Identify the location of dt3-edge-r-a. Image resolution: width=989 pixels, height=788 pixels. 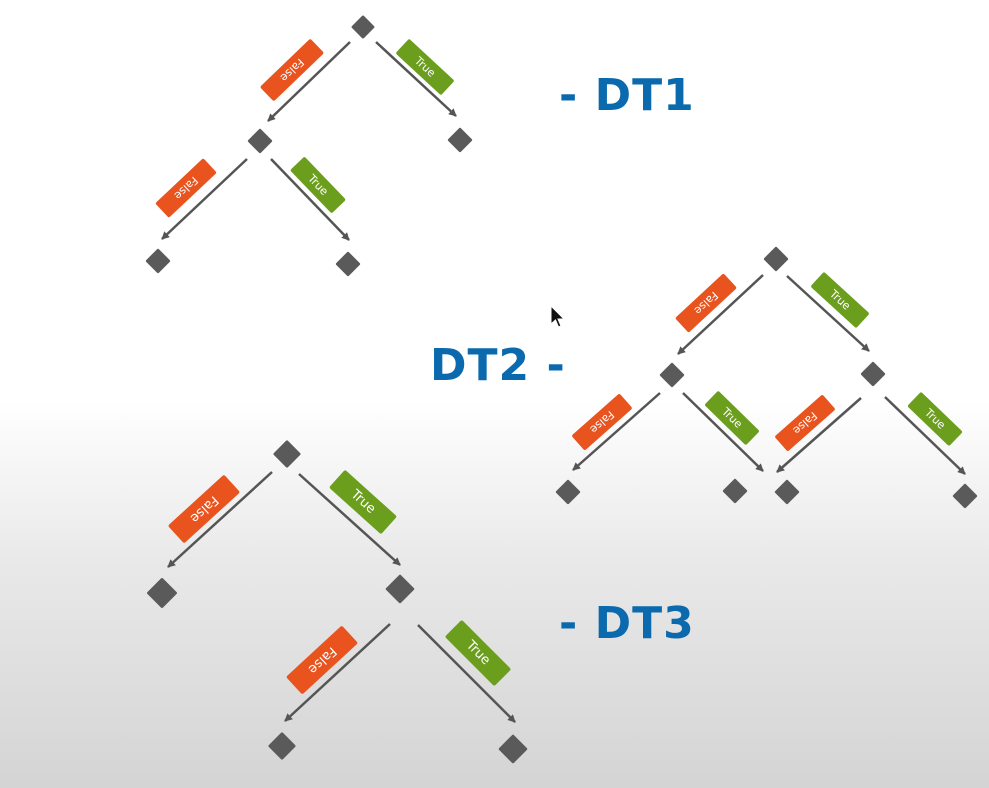
(220, 519).